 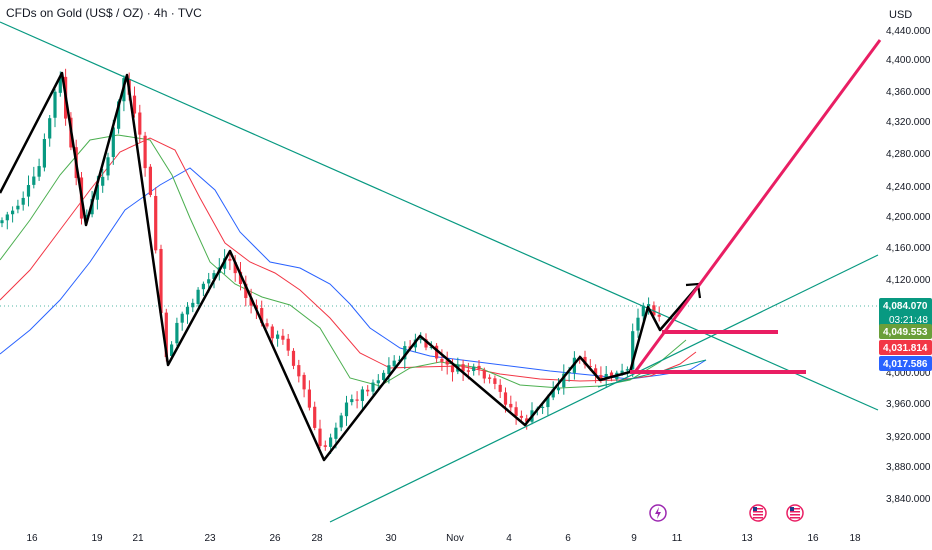 What do you see at coordinates (908, 187) in the screenshot?
I see `y-tick-label: 4,240.000` at bounding box center [908, 187].